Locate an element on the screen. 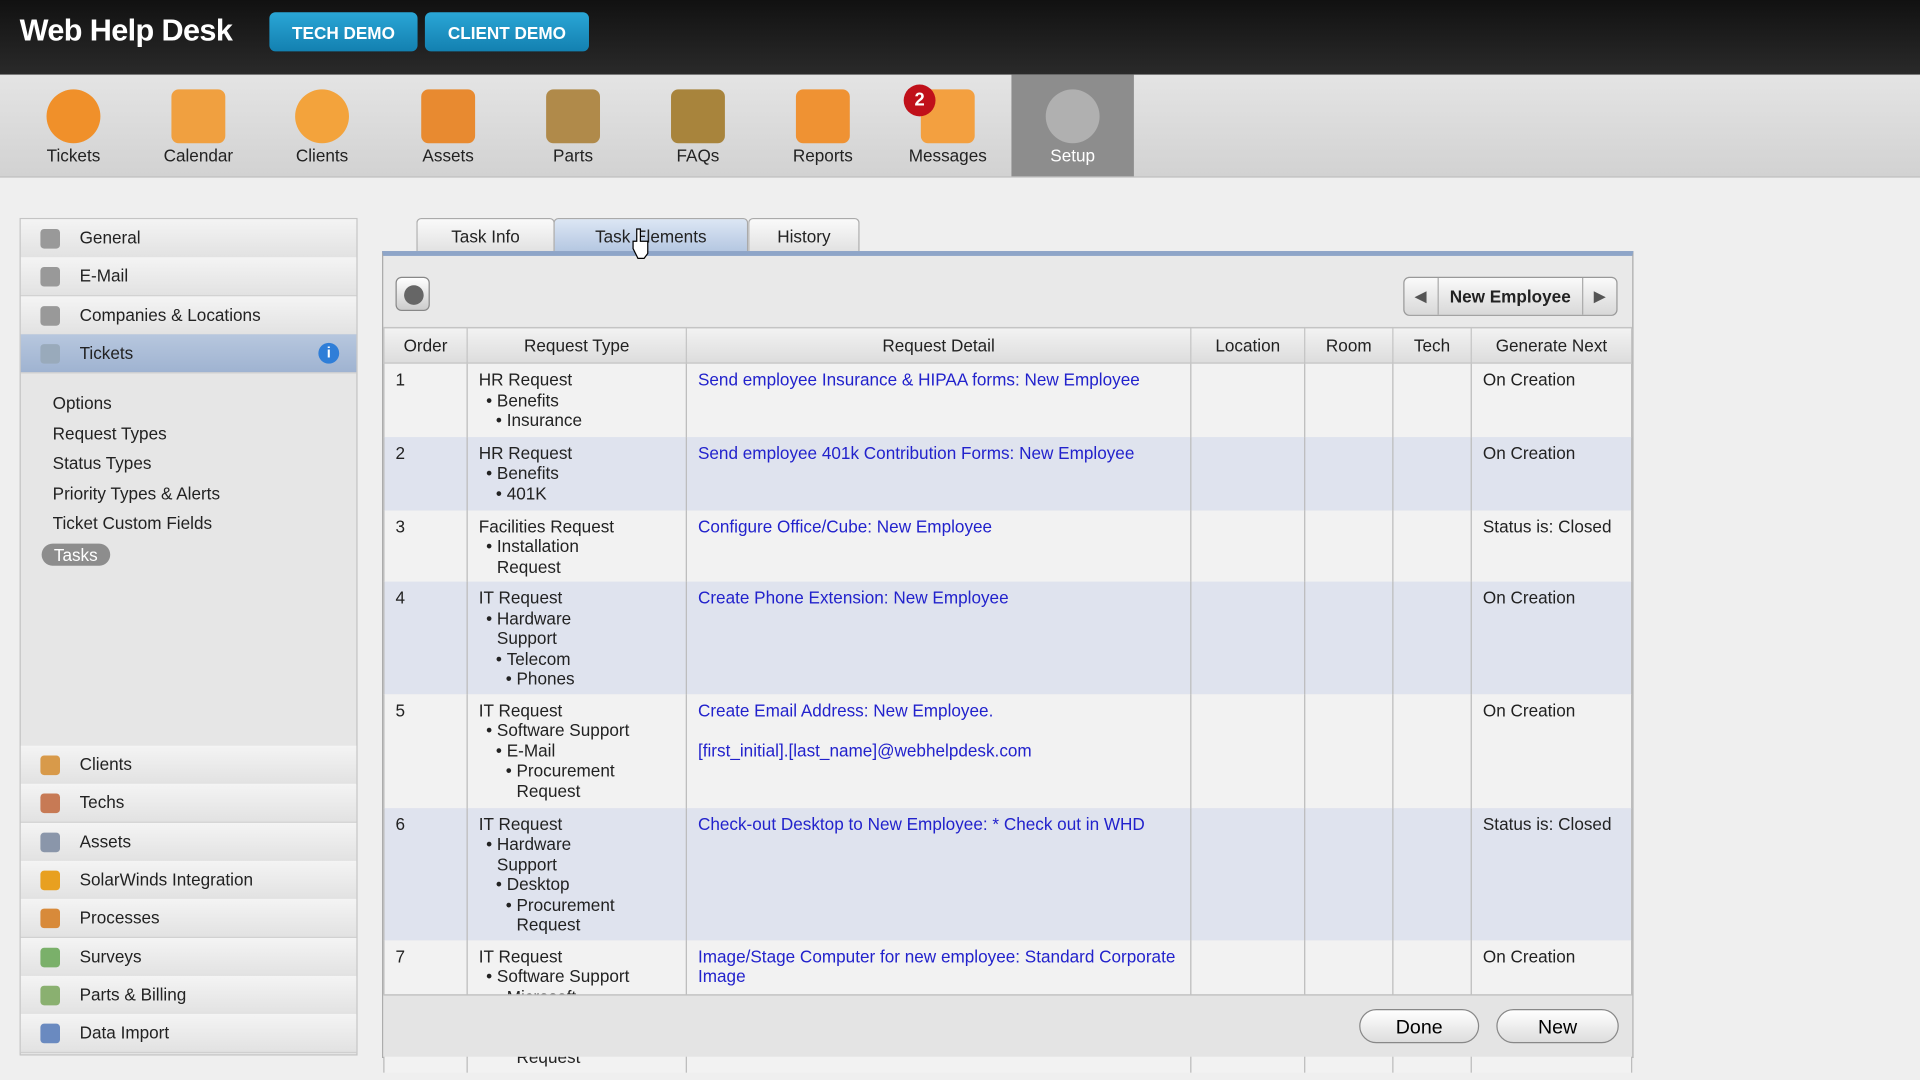 The width and height of the screenshot is (1920, 1080). sidebar-item-general: General is located at coordinates (188, 239).